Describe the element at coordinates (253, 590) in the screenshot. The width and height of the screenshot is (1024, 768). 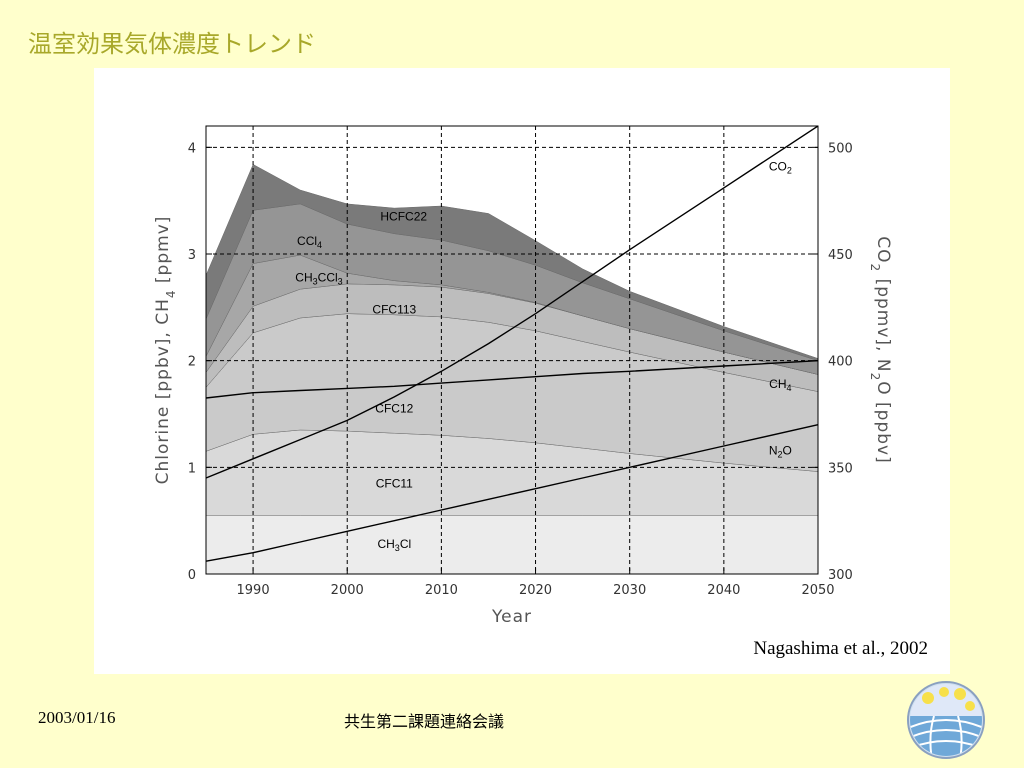
I see `x-tick-label-1990: 1990` at that location.